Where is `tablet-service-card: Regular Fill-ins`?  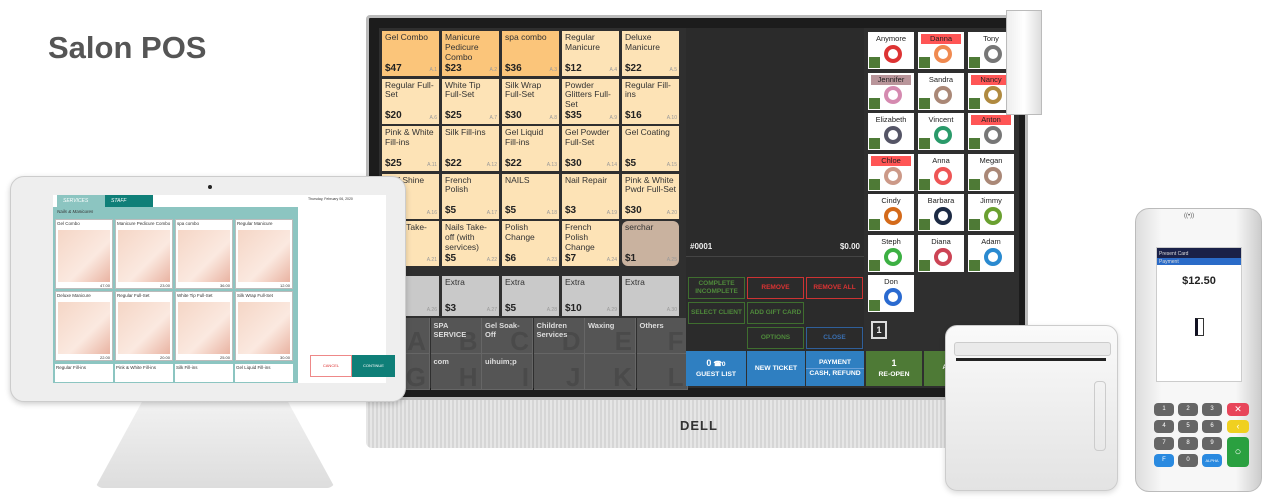
tablet-service-card: Regular Fill-ins is located at coordinates (84, 373).